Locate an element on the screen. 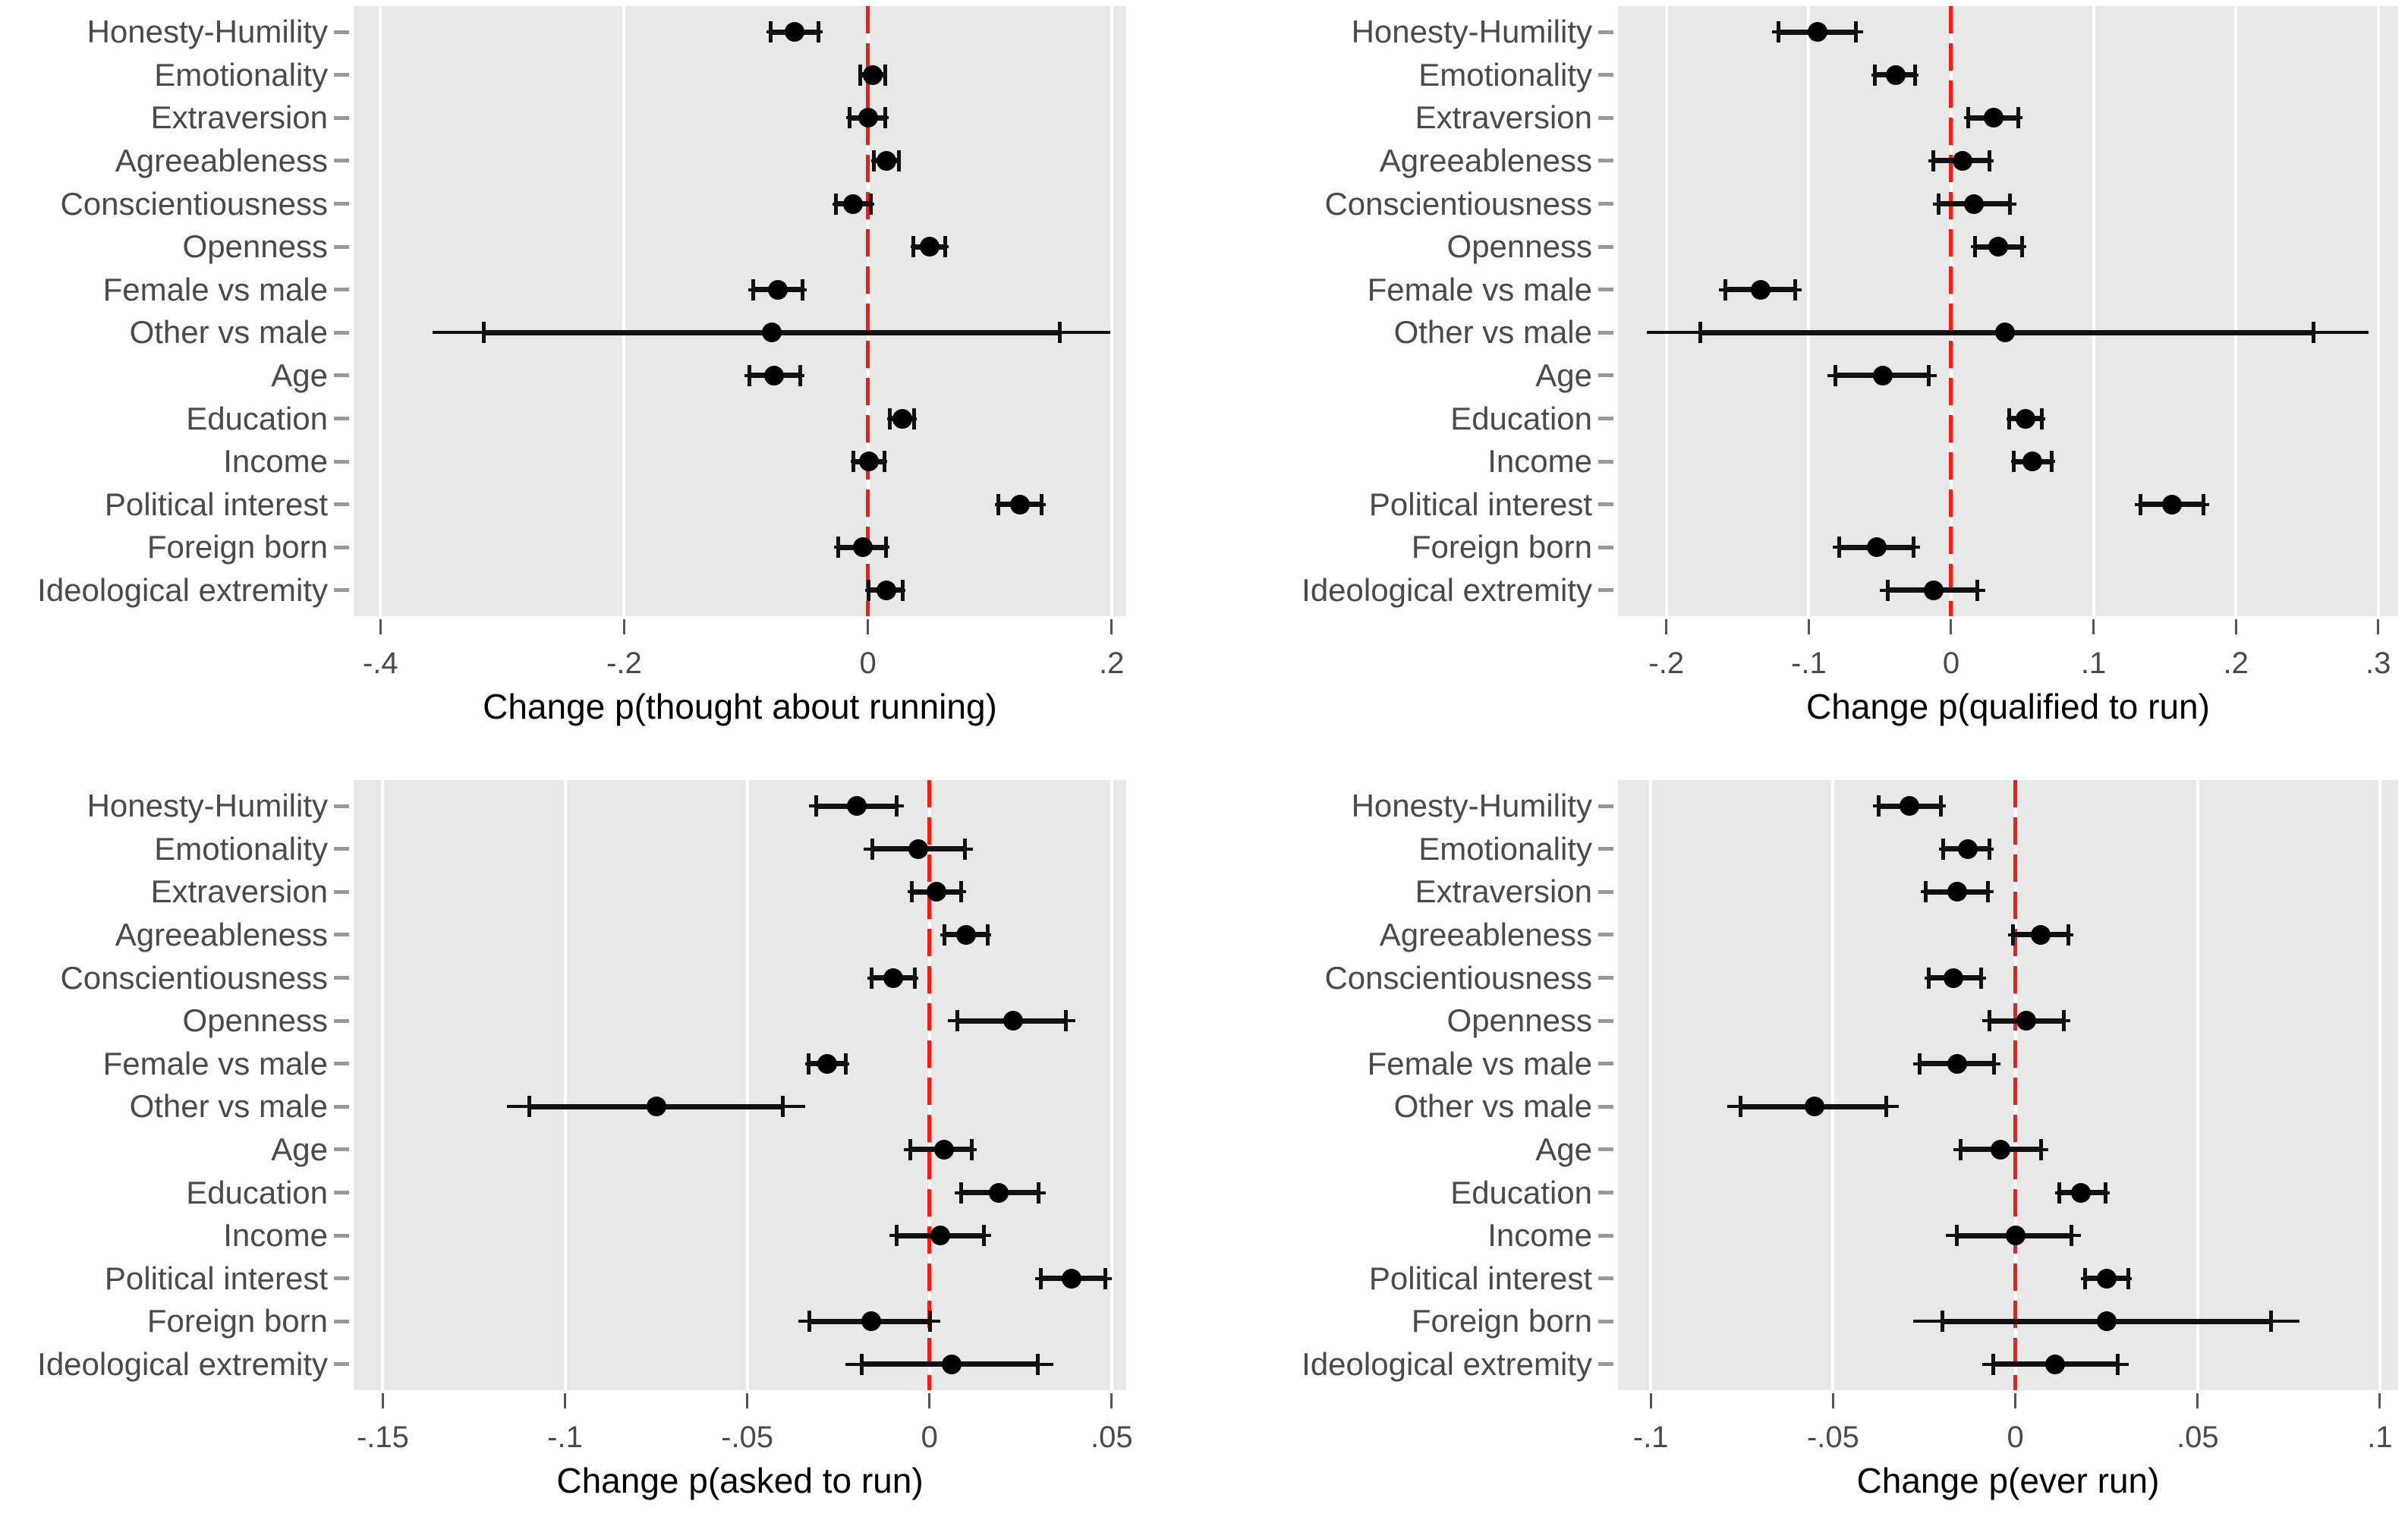 This screenshot has width=2408, height=1520. category-label: Honesty-Humility is located at coordinates (207, 32).